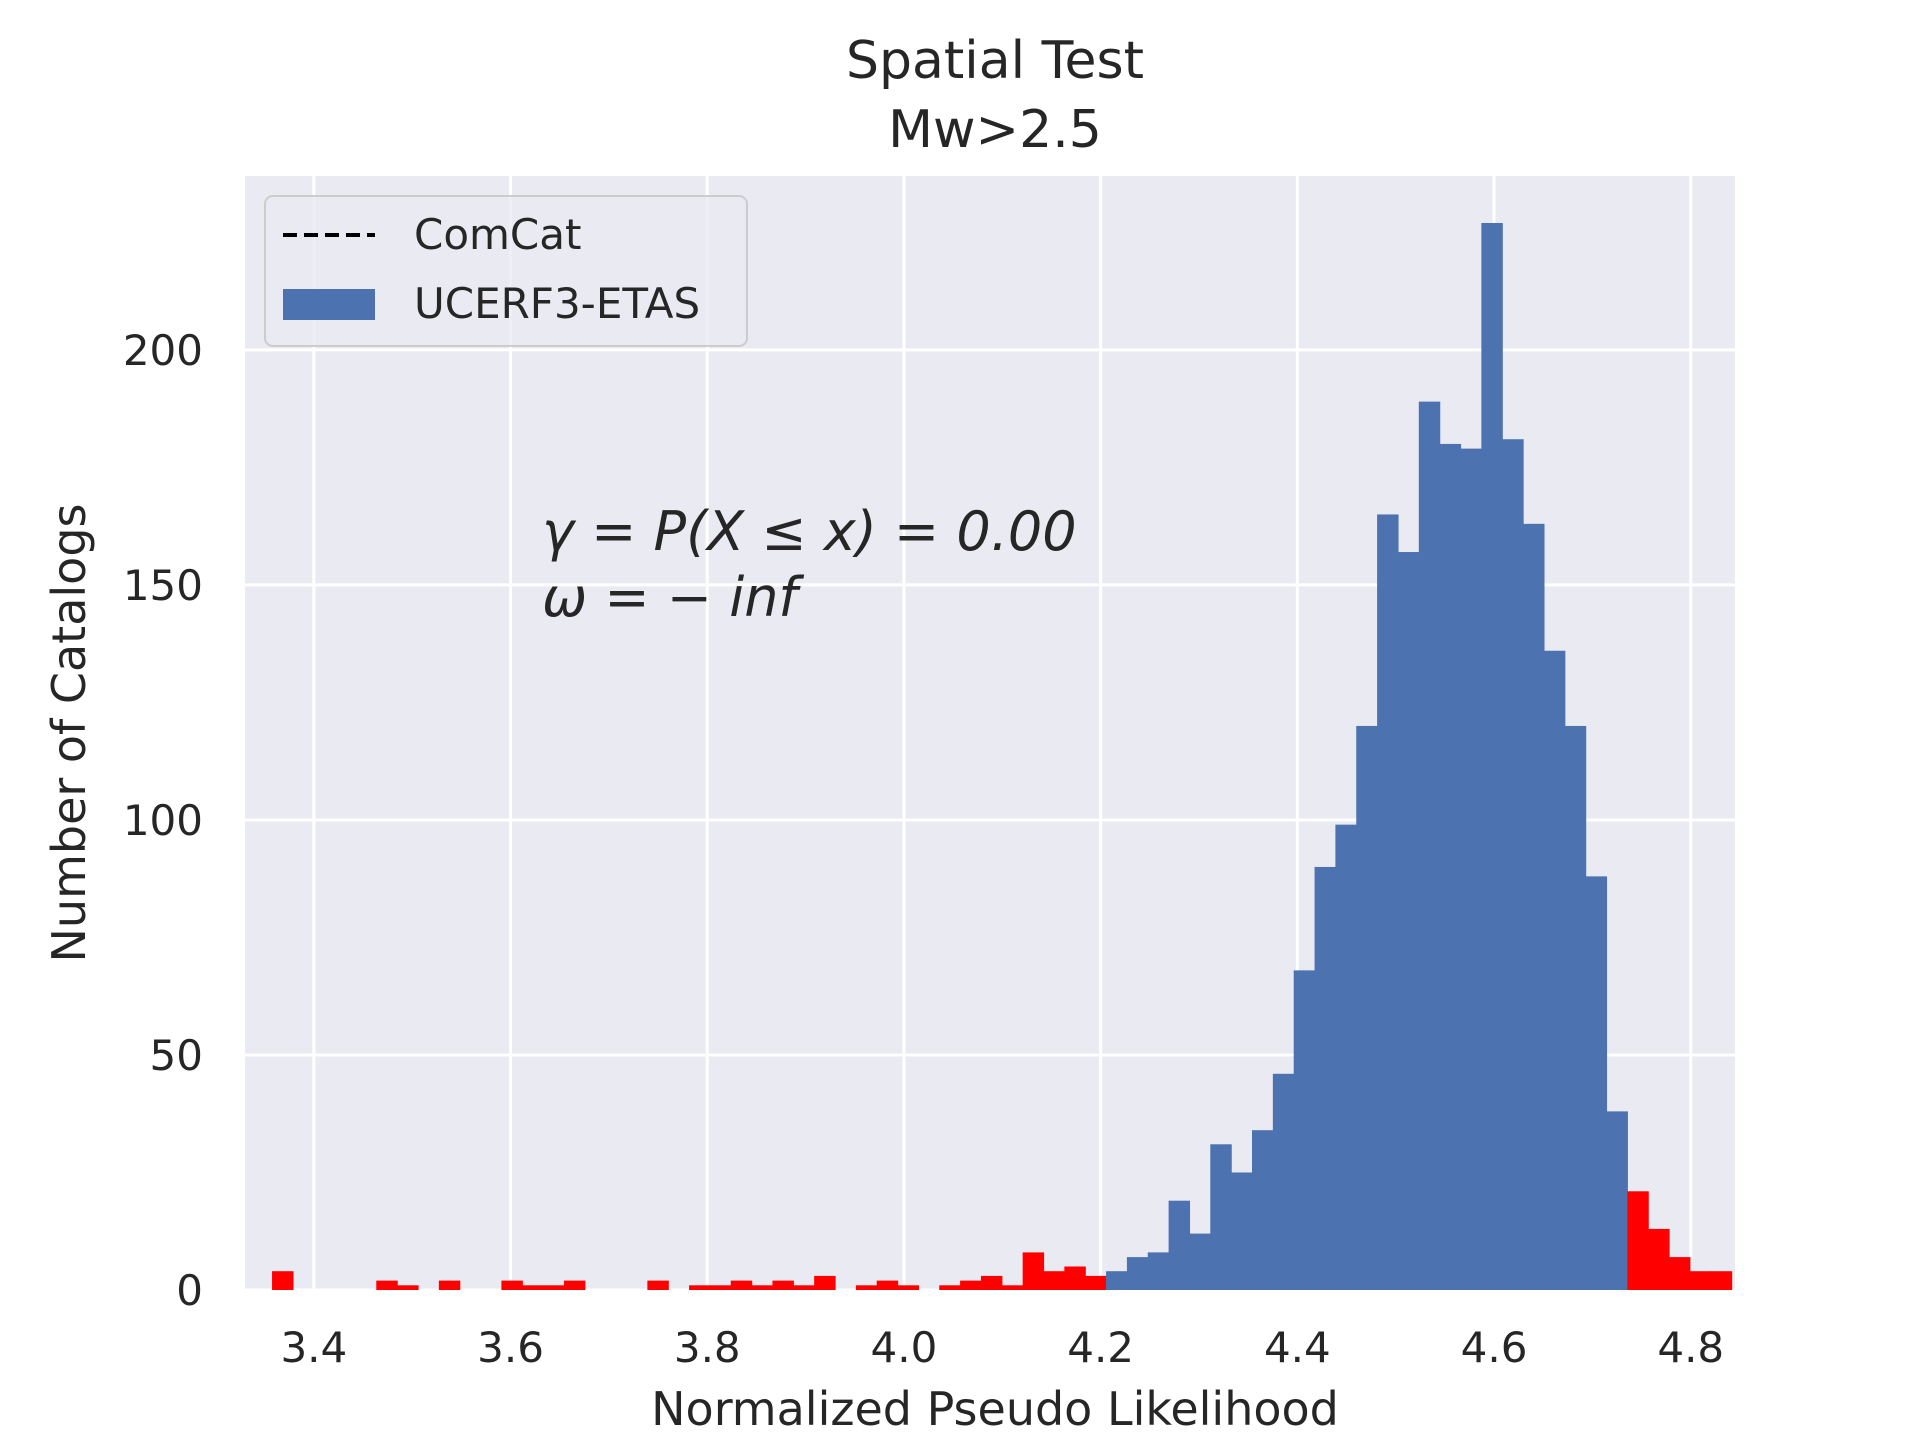  I want to click on x-tick-label: 4.0, so click(904, 1347).